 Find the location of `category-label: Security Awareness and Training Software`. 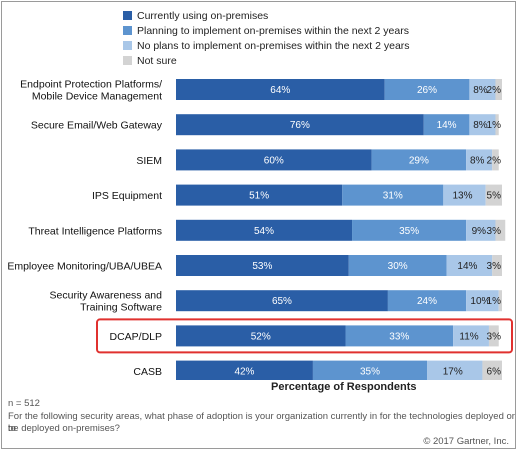

category-label: Security Awareness and Training Software is located at coordinates (106, 302).